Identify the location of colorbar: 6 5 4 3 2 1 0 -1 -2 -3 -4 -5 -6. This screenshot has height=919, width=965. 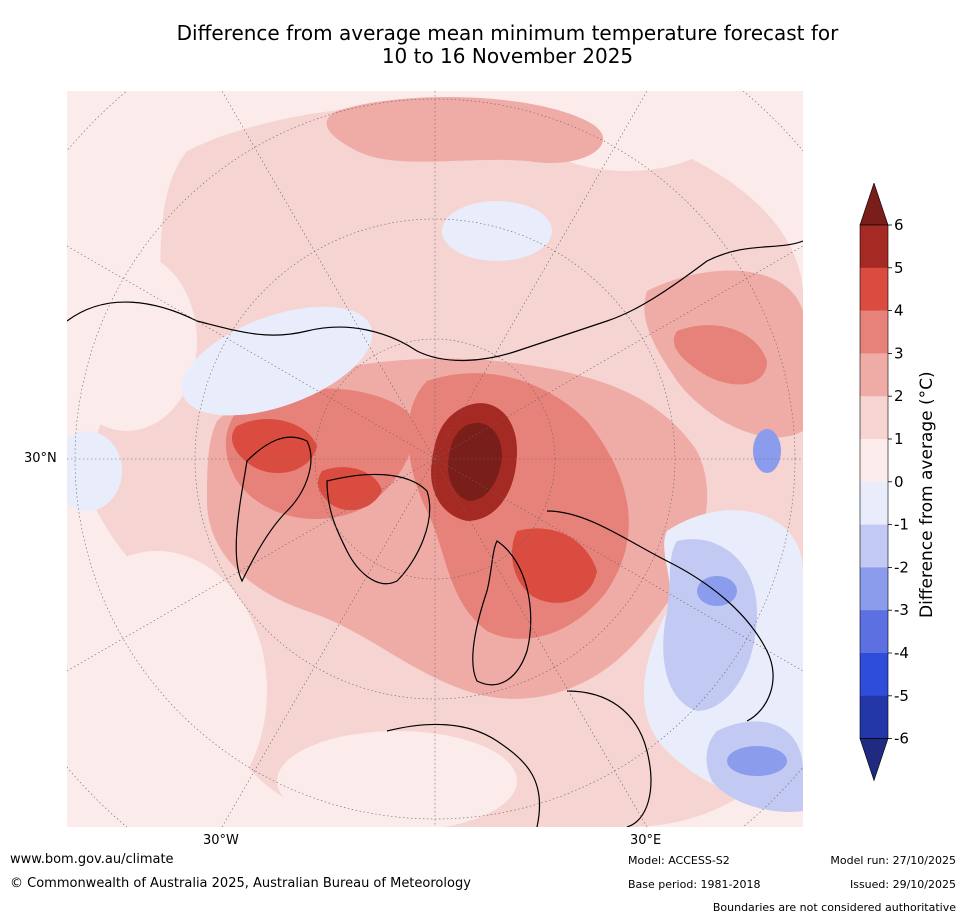
(893, 484).